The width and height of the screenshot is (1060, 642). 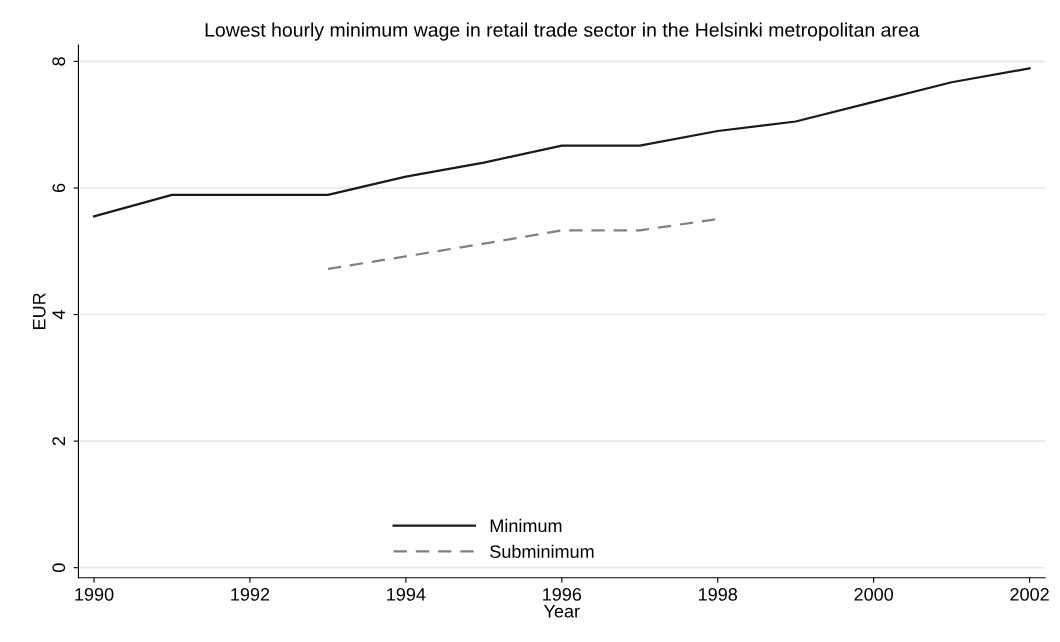 I want to click on x-tick-label: 1990, so click(x=94, y=594).